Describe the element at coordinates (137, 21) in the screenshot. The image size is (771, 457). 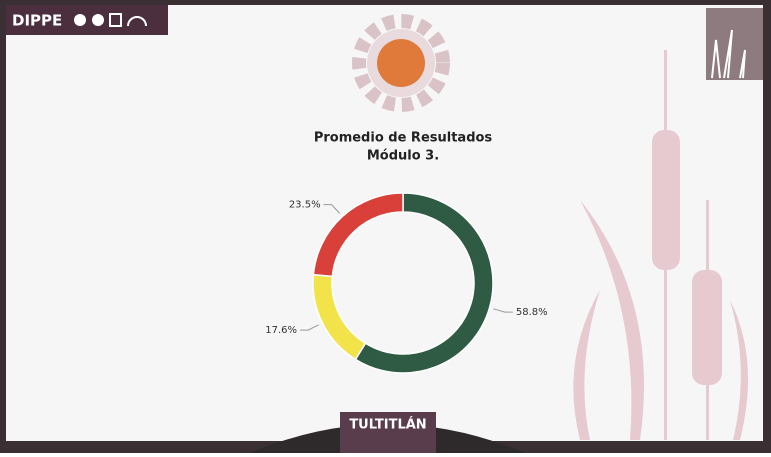
I see `gauge-icon` at that location.